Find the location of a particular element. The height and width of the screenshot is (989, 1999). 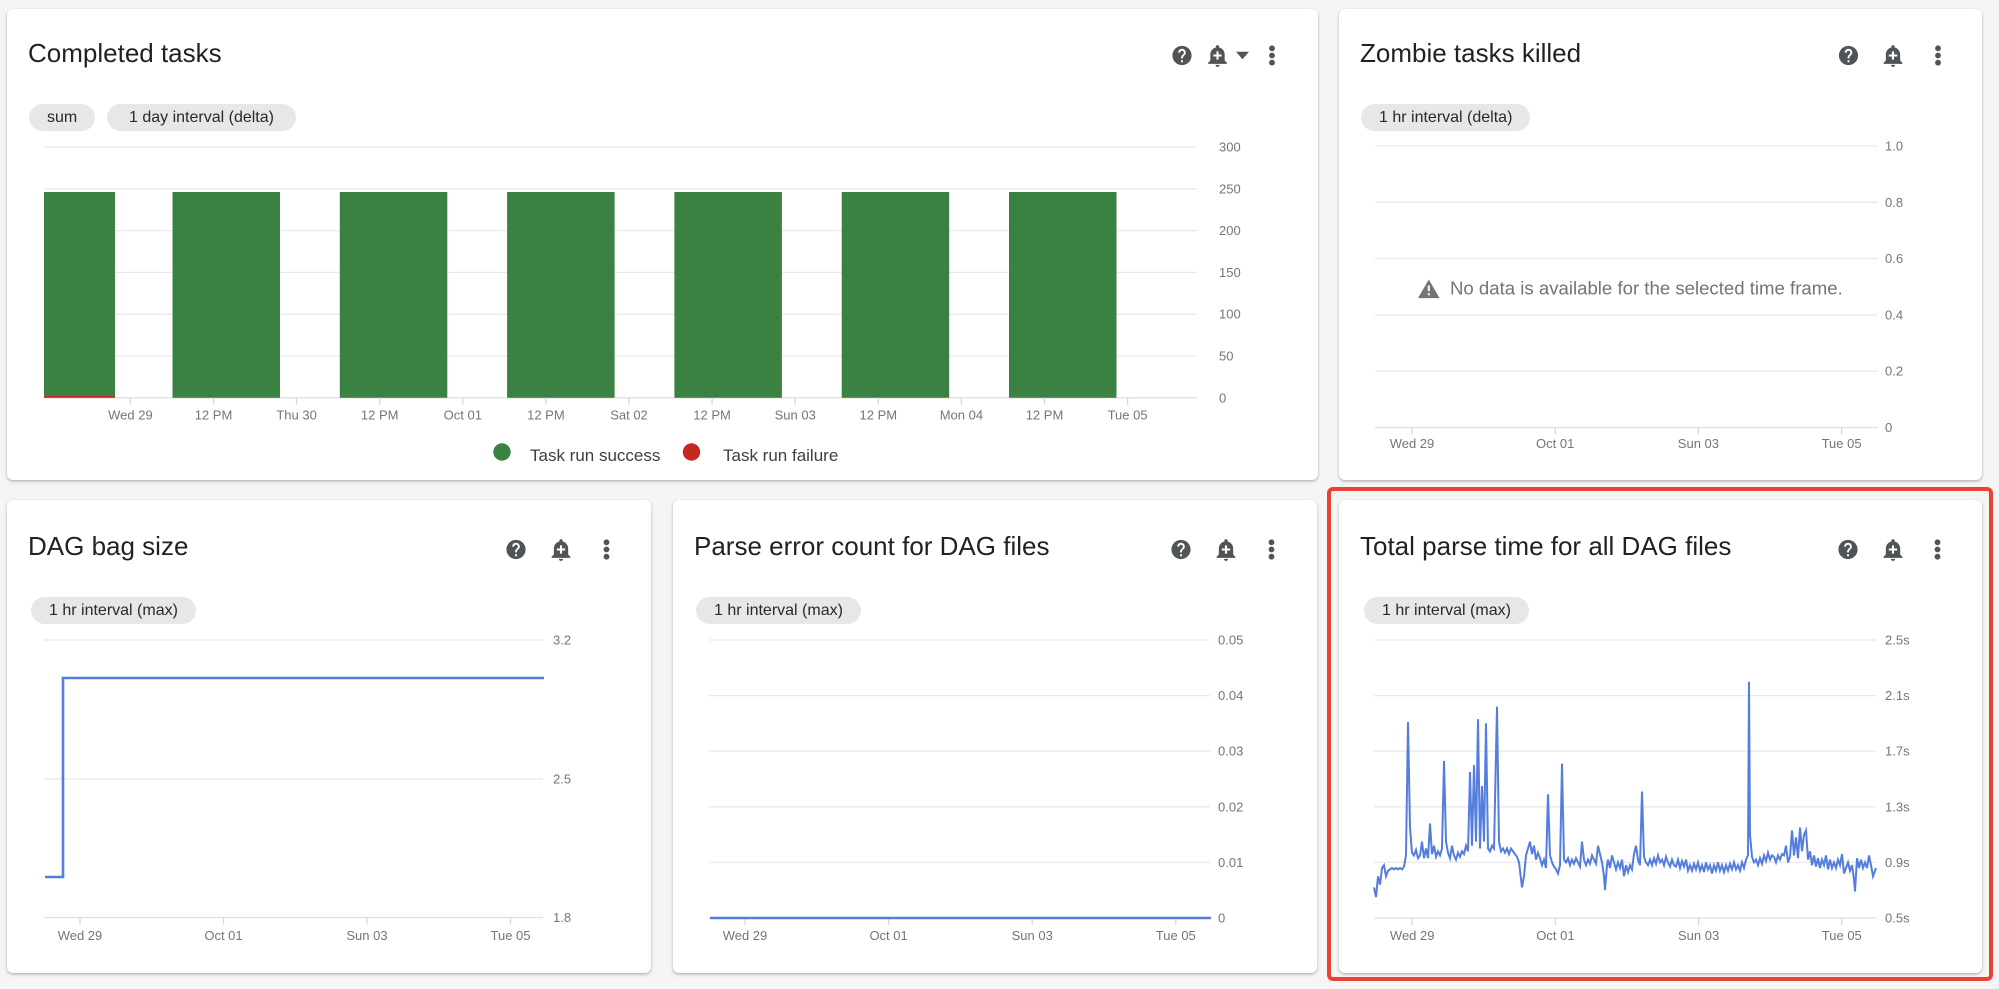

svg-text: 0.03 is located at coordinates (1230, 751).